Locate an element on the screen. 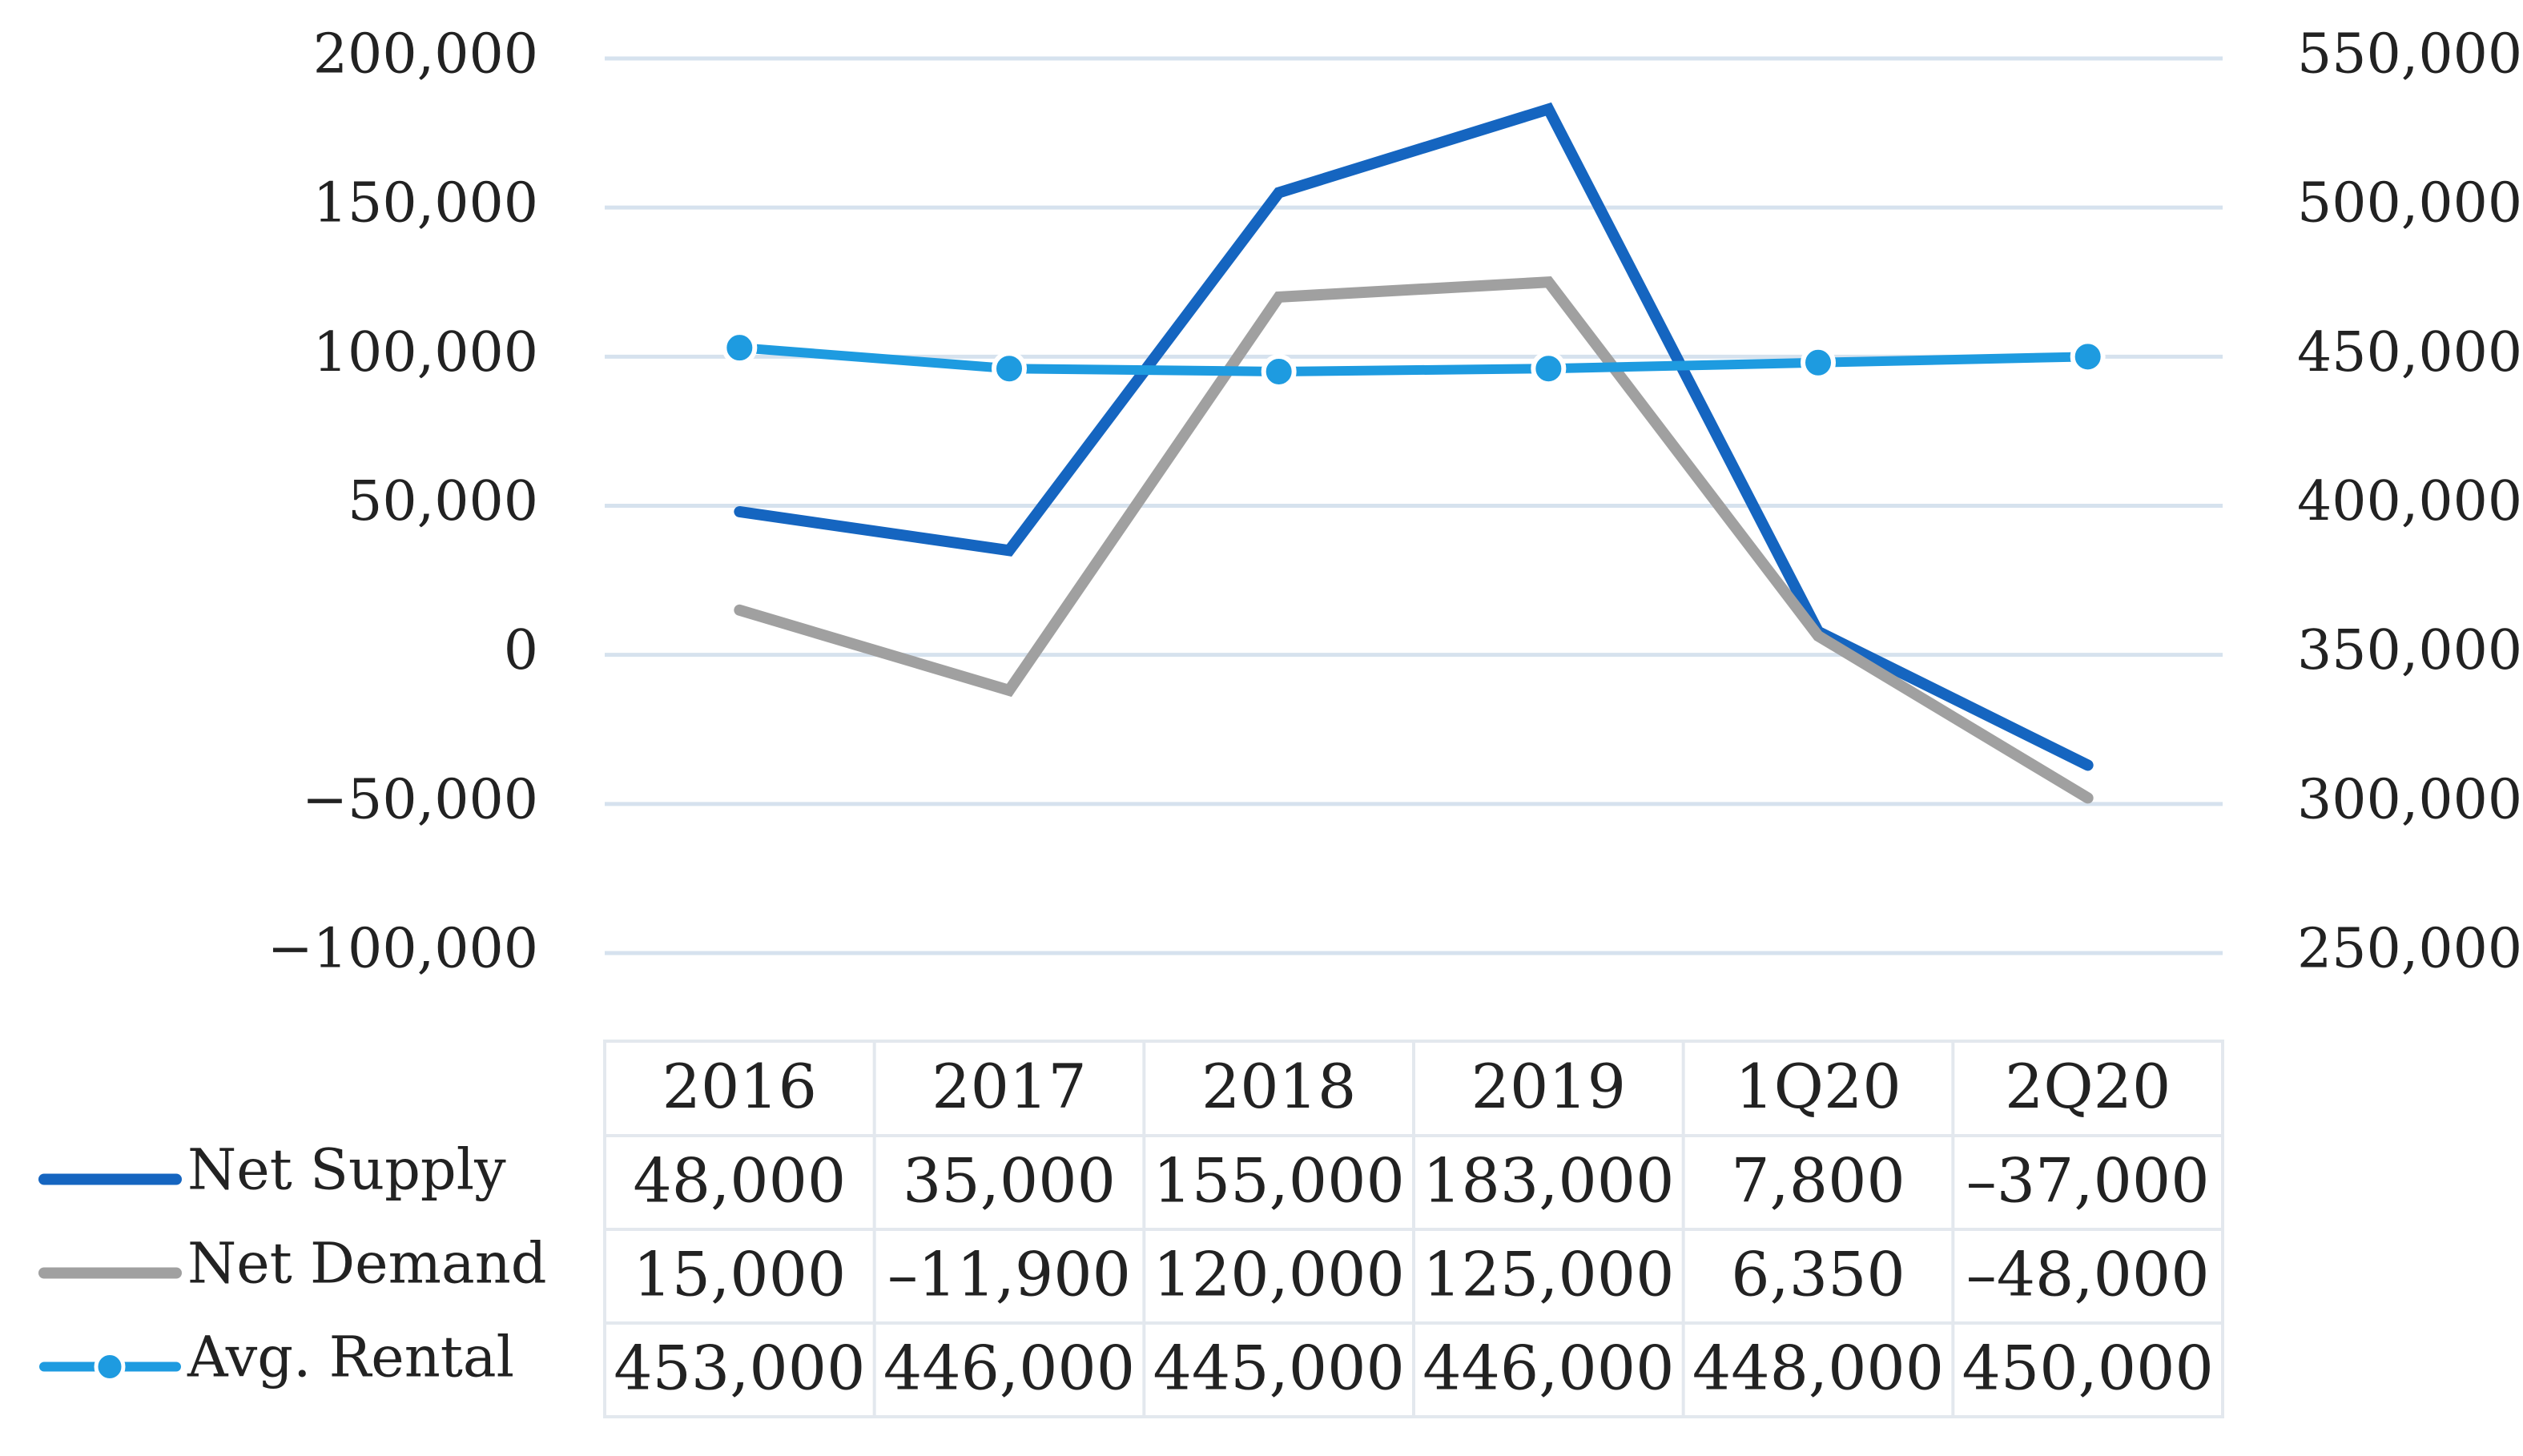 This screenshot has width=2523, height=1456. left-tick-label: 200,000 is located at coordinates (426, 54).